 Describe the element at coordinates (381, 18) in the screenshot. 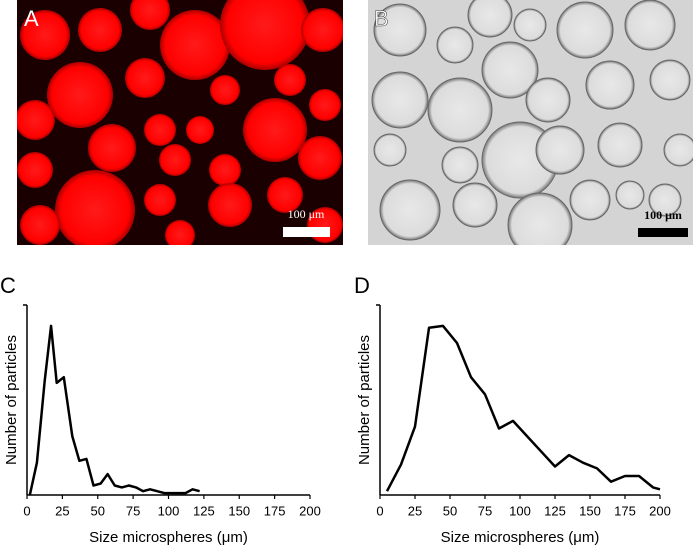

I see `panel-label: B` at that location.